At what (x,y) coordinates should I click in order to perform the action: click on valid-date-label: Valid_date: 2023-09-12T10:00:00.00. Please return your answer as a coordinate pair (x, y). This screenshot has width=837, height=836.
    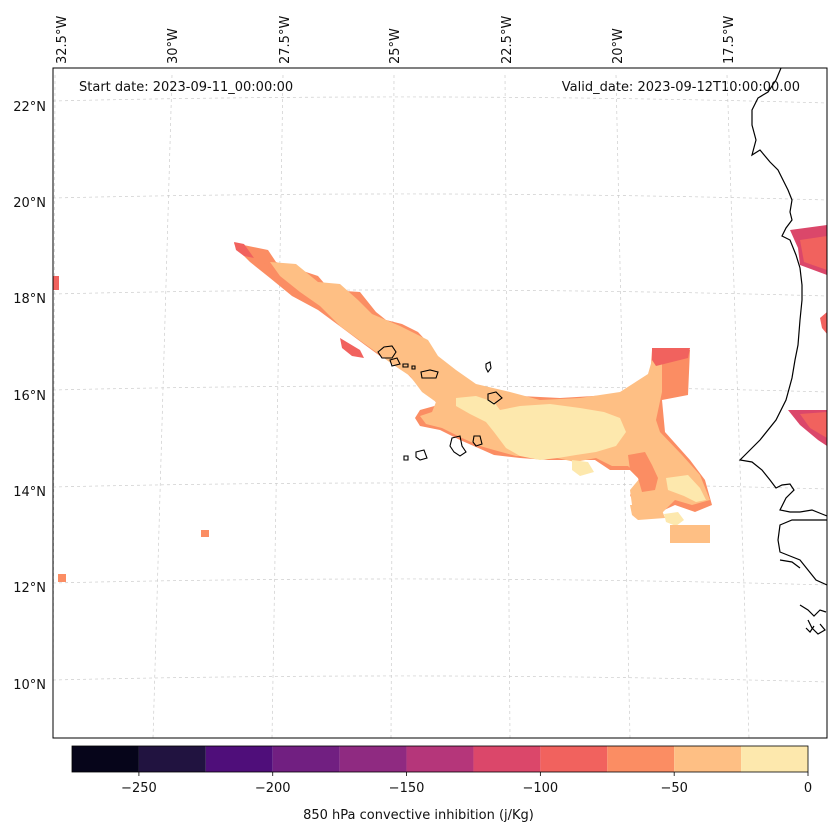
    Looking at the image, I should click on (681, 87).